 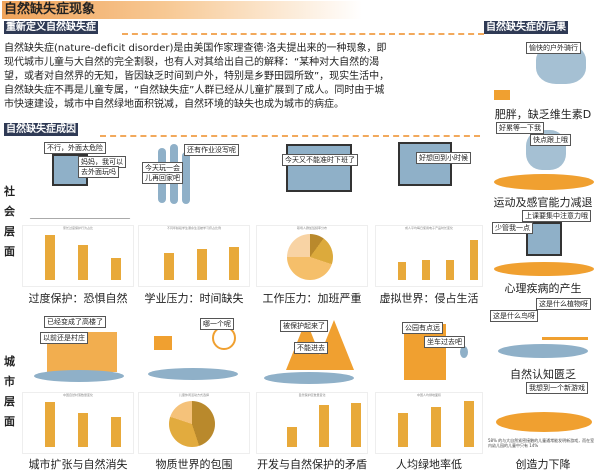 What do you see at coordinates (78, 256) in the screenshot?
I see `chart-overprotection: 家长过度保护行为占比` at bounding box center [78, 256].